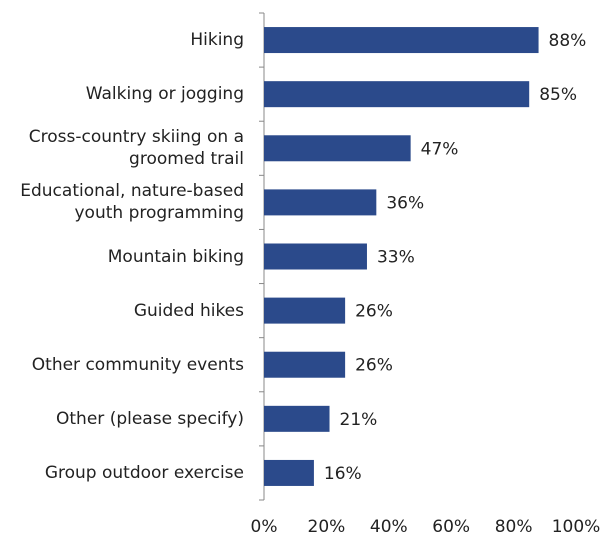 The height and width of the screenshot is (540, 602). What do you see at coordinates (144, 472) in the screenshot?
I see `category-label: Group outdoor exercise` at bounding box center [144, 472].